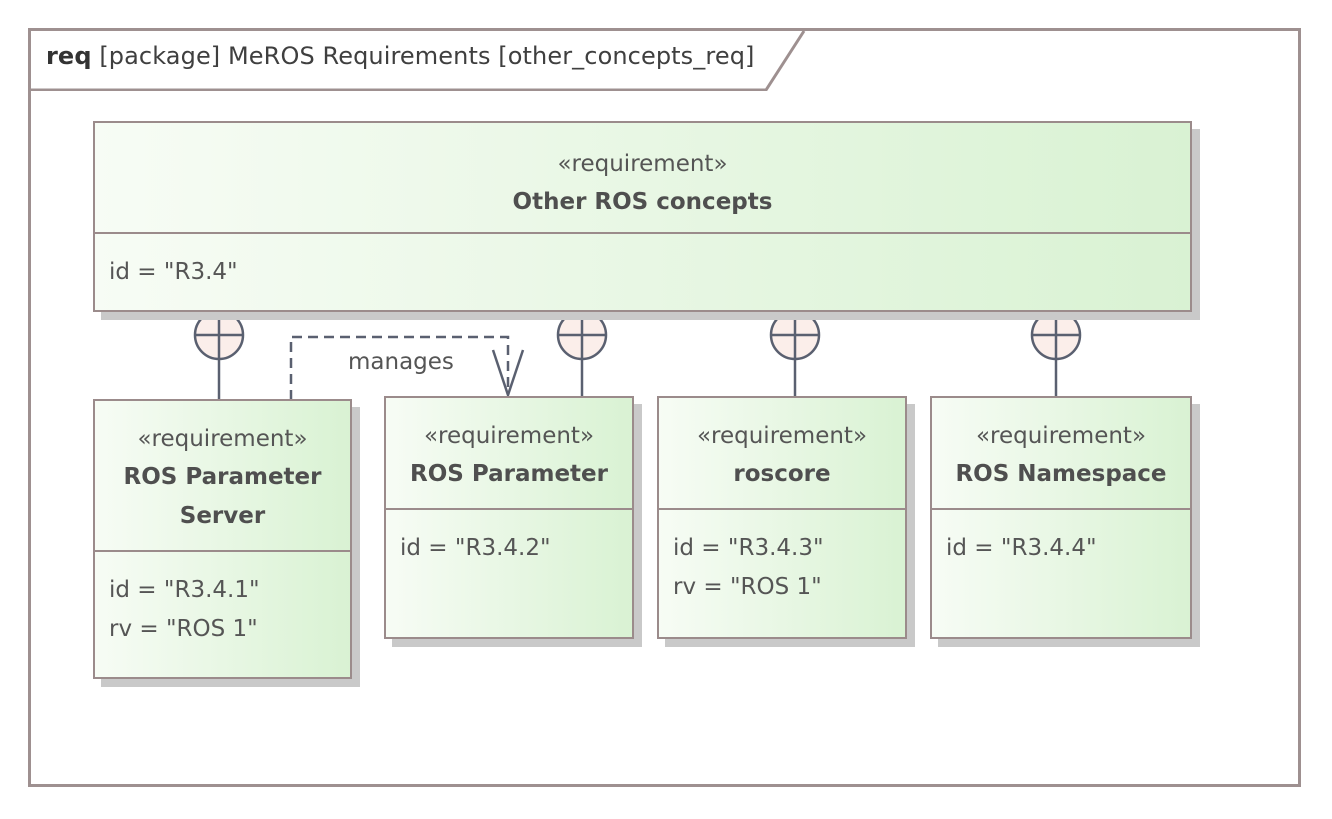  I want to click on requirement-properties: id = "R3.4.1" rv = "ROS 1", so click(184, 610).